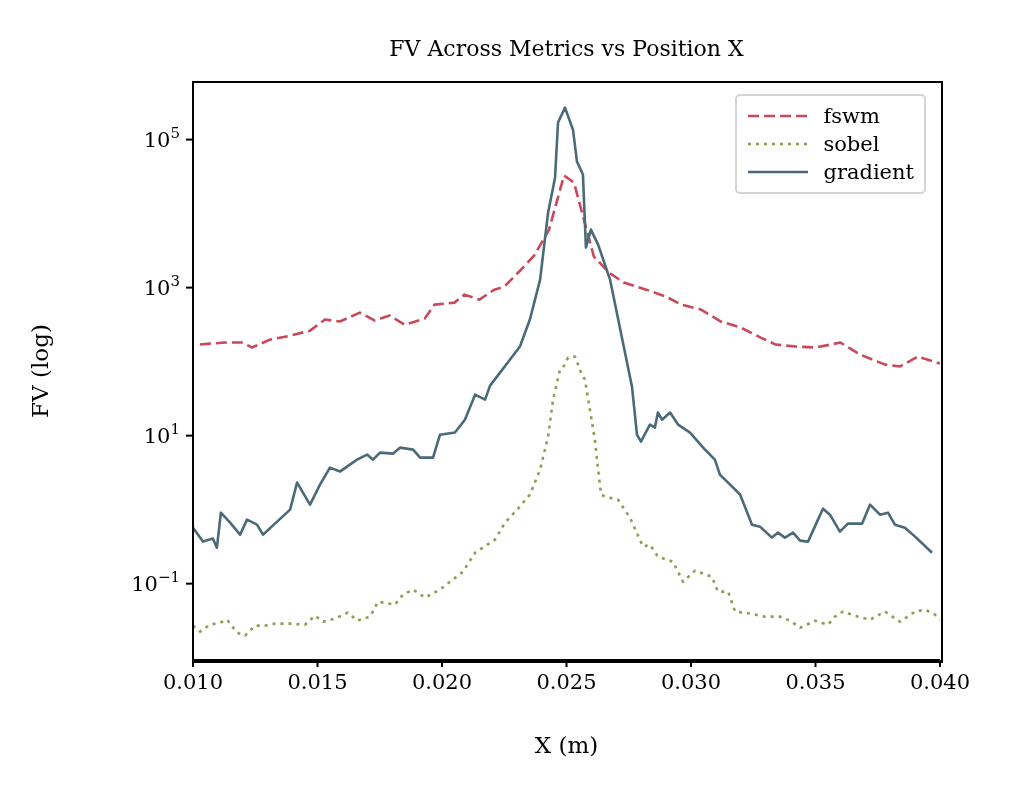  I want to click on legend-label: gradient, so click(868, 172).